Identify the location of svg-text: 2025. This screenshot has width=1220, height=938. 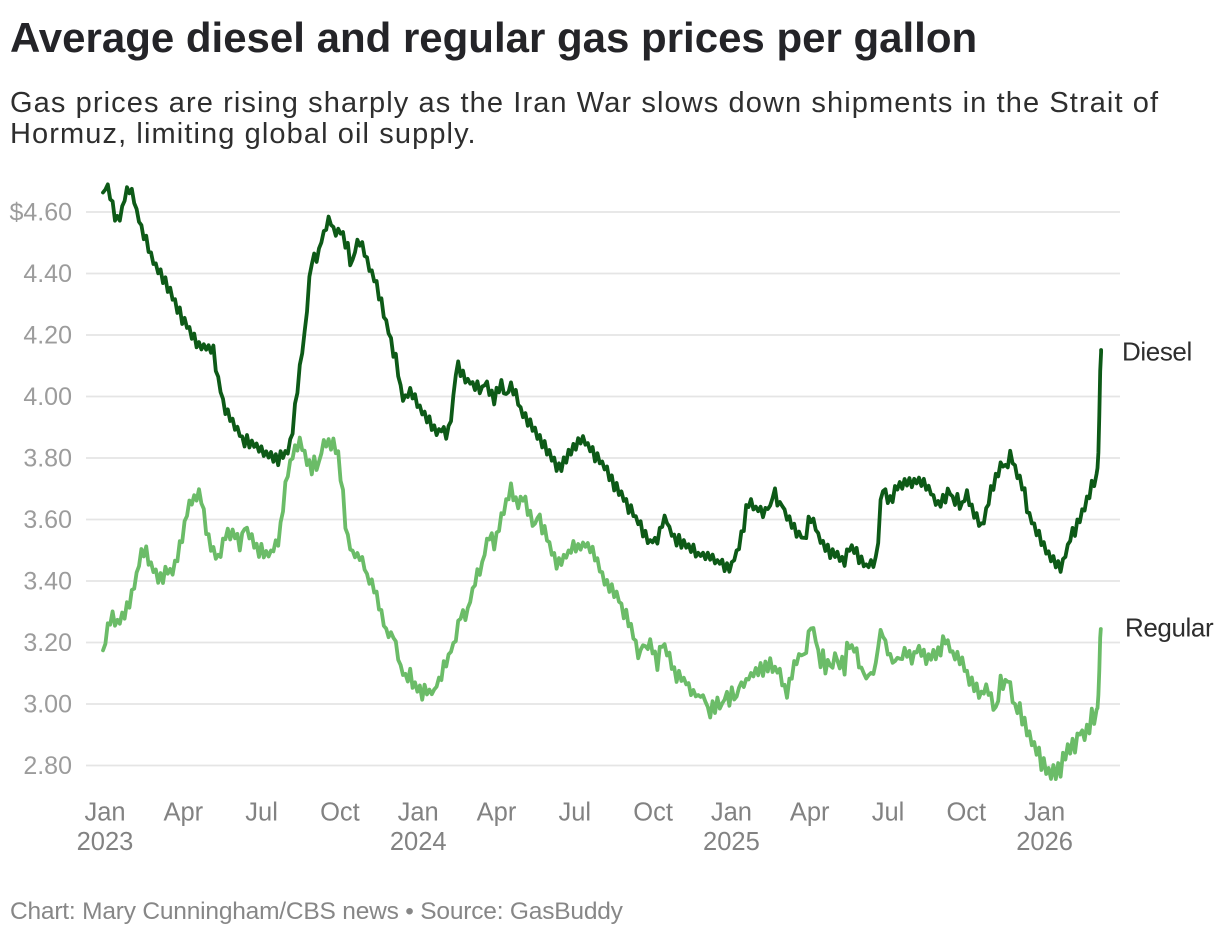
(731, 842).